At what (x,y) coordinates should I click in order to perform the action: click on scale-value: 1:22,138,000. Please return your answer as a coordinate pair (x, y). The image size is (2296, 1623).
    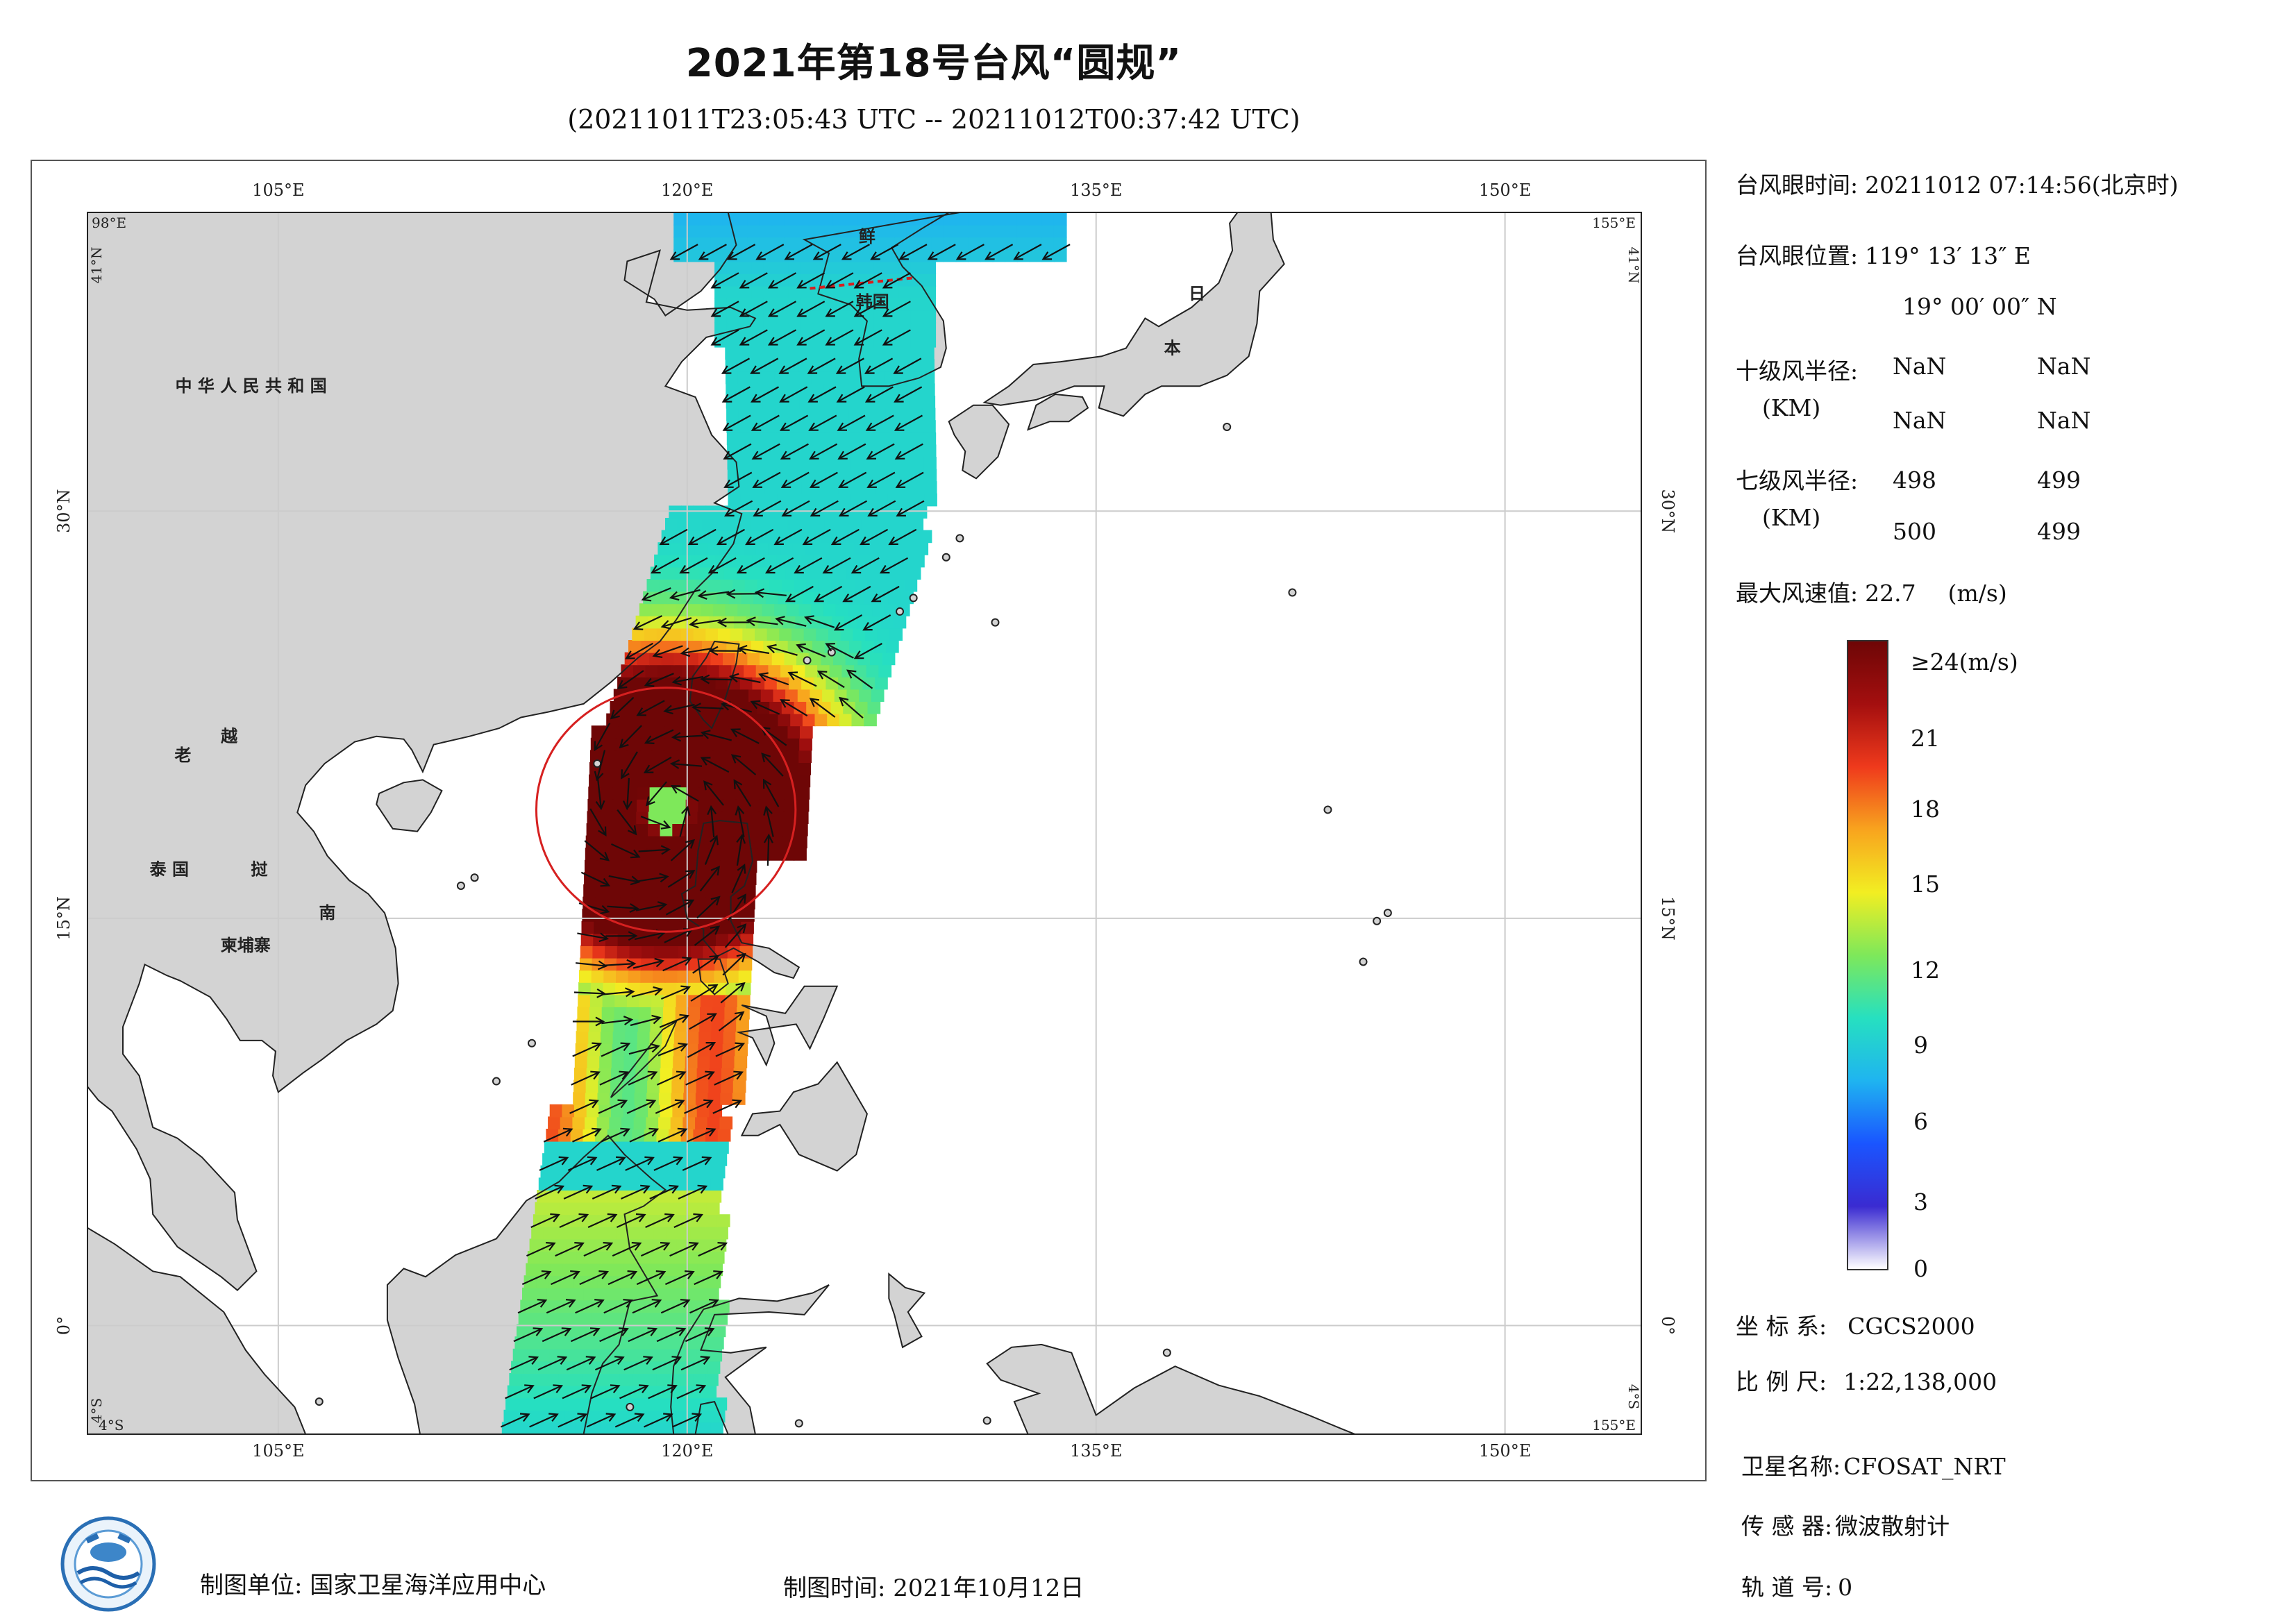
    Looking at the image, I should click on (1920, 1381).